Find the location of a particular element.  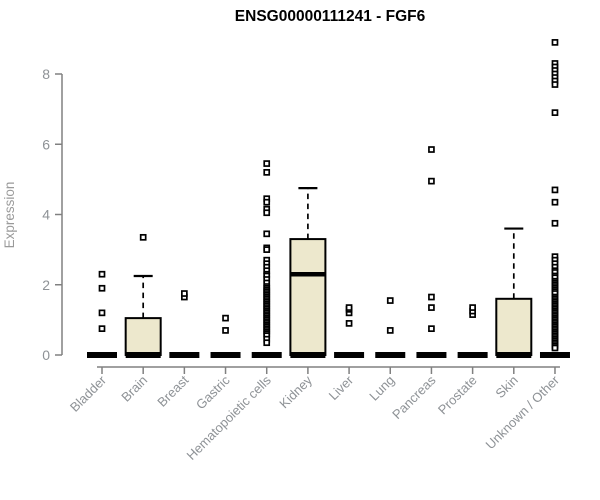

y-axis-label: Expression is located at coordinates (9, 215).